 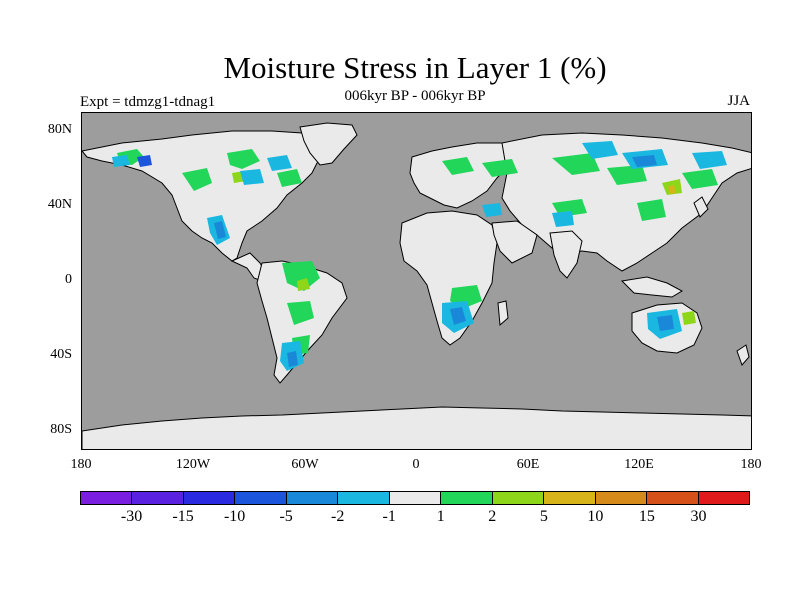 What do you see at coordinates (59, 129) in the screenshot?
I see `lat-label-80n: 80N` at bounding box center [59, 129].